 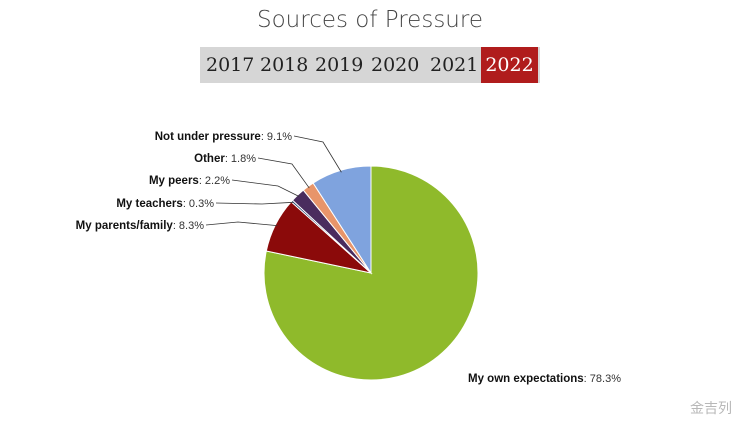 I want to click on slice-label: Other: 1.8%, so click(x=225, y=159).